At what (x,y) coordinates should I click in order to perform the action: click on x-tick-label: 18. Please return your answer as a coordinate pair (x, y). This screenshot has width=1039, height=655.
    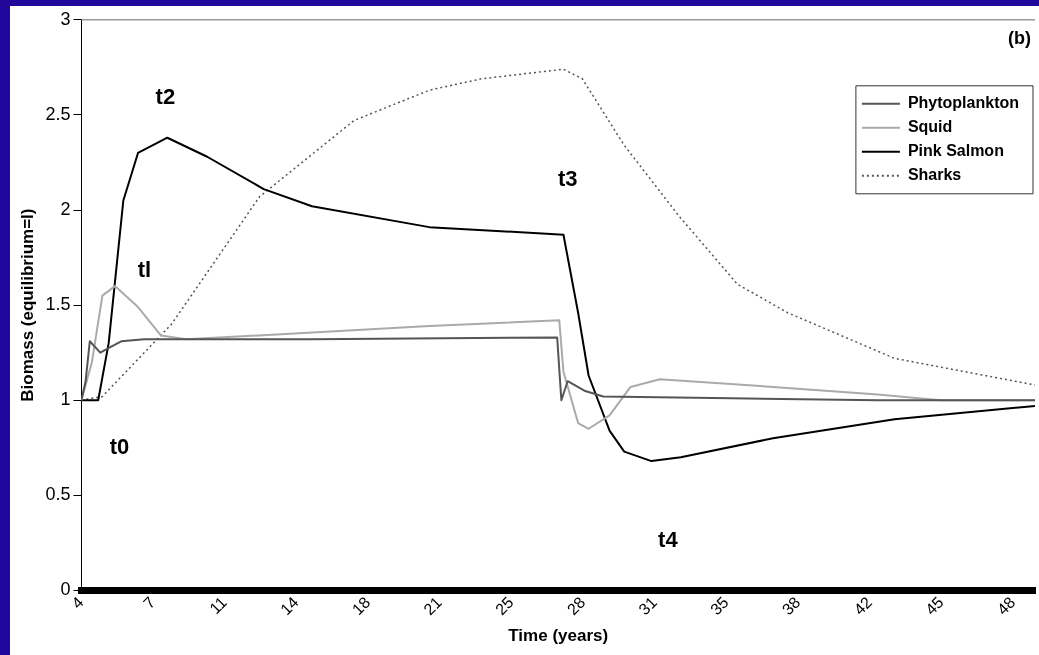
    Looking at the image, I should click on (361, 606).